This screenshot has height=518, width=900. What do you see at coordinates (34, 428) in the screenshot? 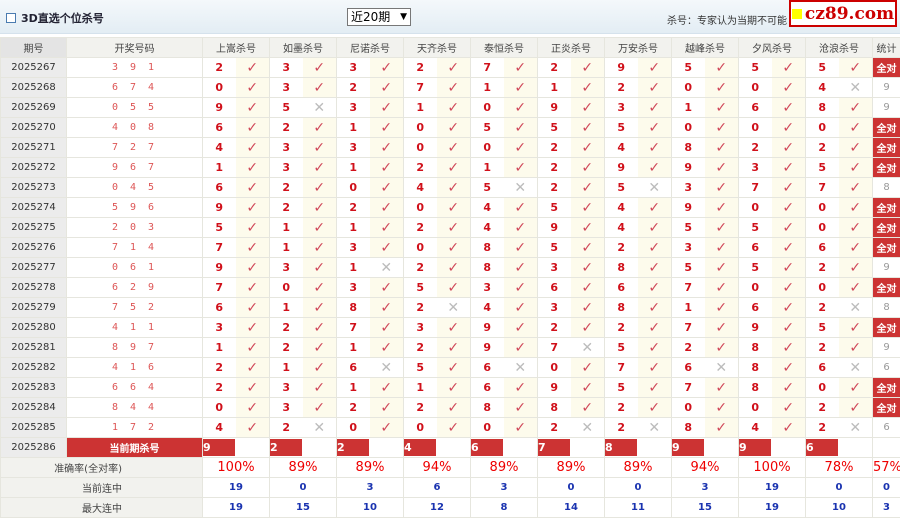
I see `issue-cell: 2025285` at bounding box center [34, 428].